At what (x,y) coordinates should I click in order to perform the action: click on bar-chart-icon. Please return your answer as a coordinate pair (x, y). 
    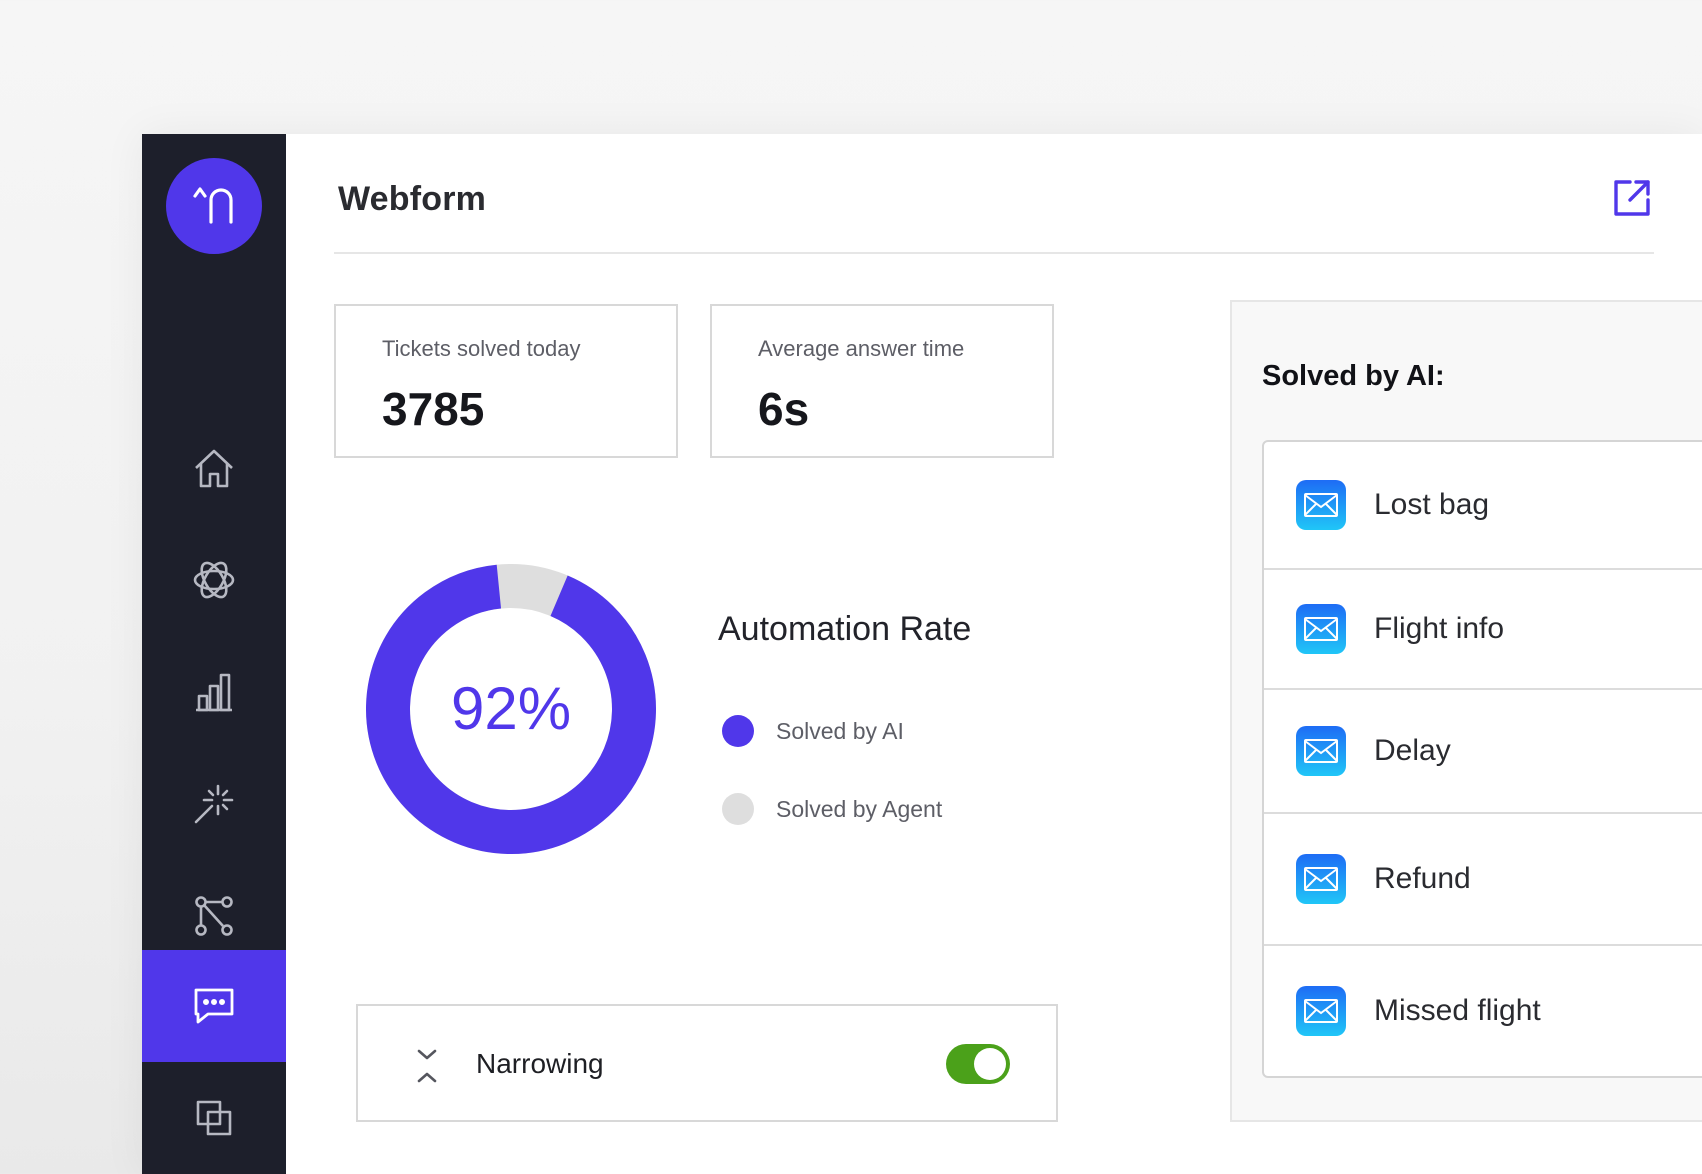
    Looking at the image, I should click on (214, 692).